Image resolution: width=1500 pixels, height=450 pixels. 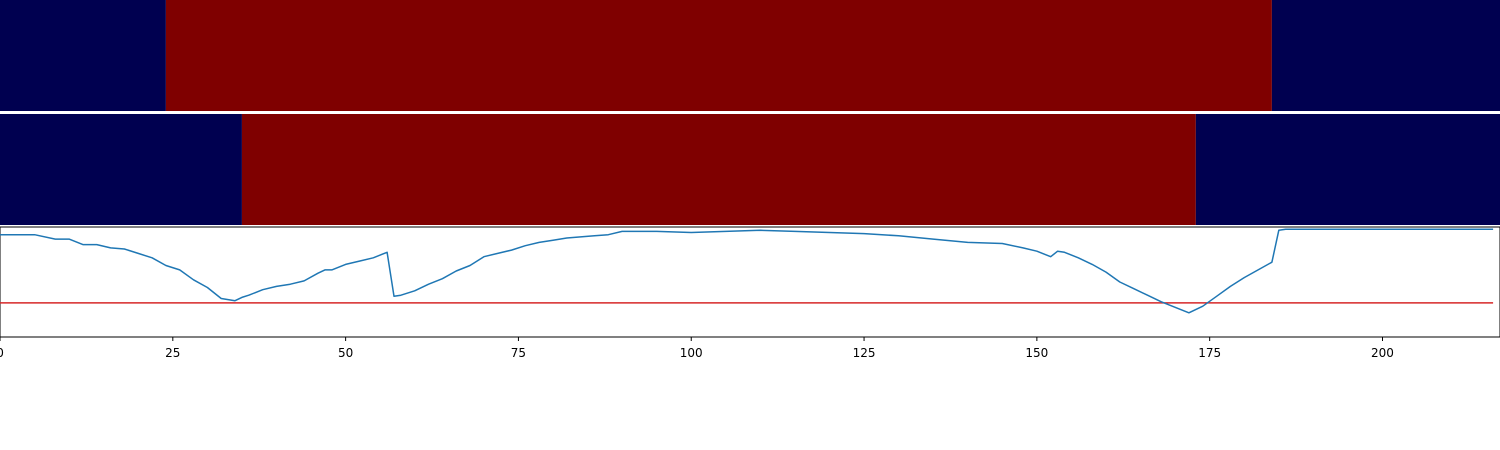 What do you see at coordinates (2, 353) in the screenshot?
I see `x-tick-label-0: 0` at bounding box center [2, 353].